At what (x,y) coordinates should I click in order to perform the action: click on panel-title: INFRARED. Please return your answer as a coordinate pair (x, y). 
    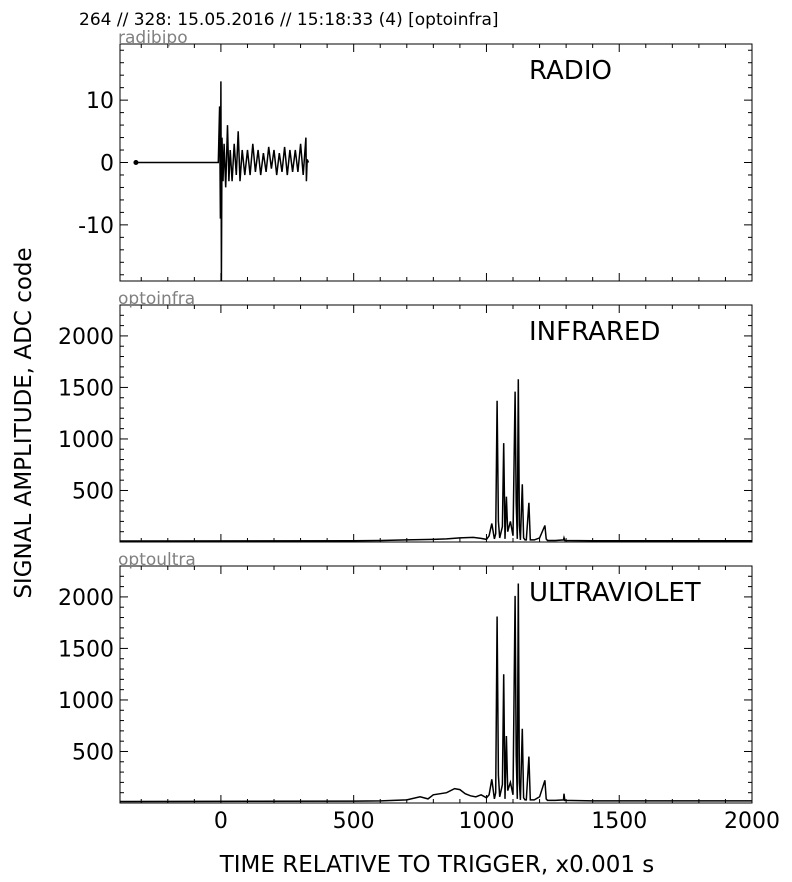
    Looking at the image, I should click on (594, 332).